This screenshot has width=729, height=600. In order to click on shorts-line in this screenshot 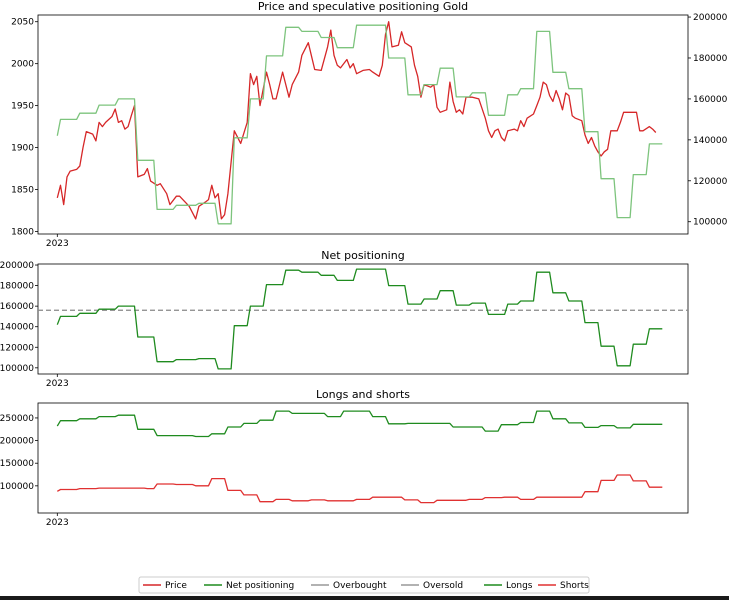, I will do `click(359, 489)`.